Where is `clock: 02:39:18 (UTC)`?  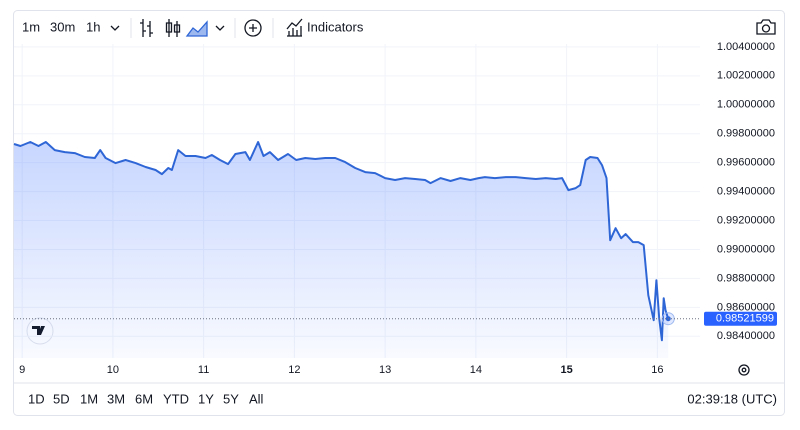
clock: 02:39:18 (UTC) is located at coordinates (732, 398).